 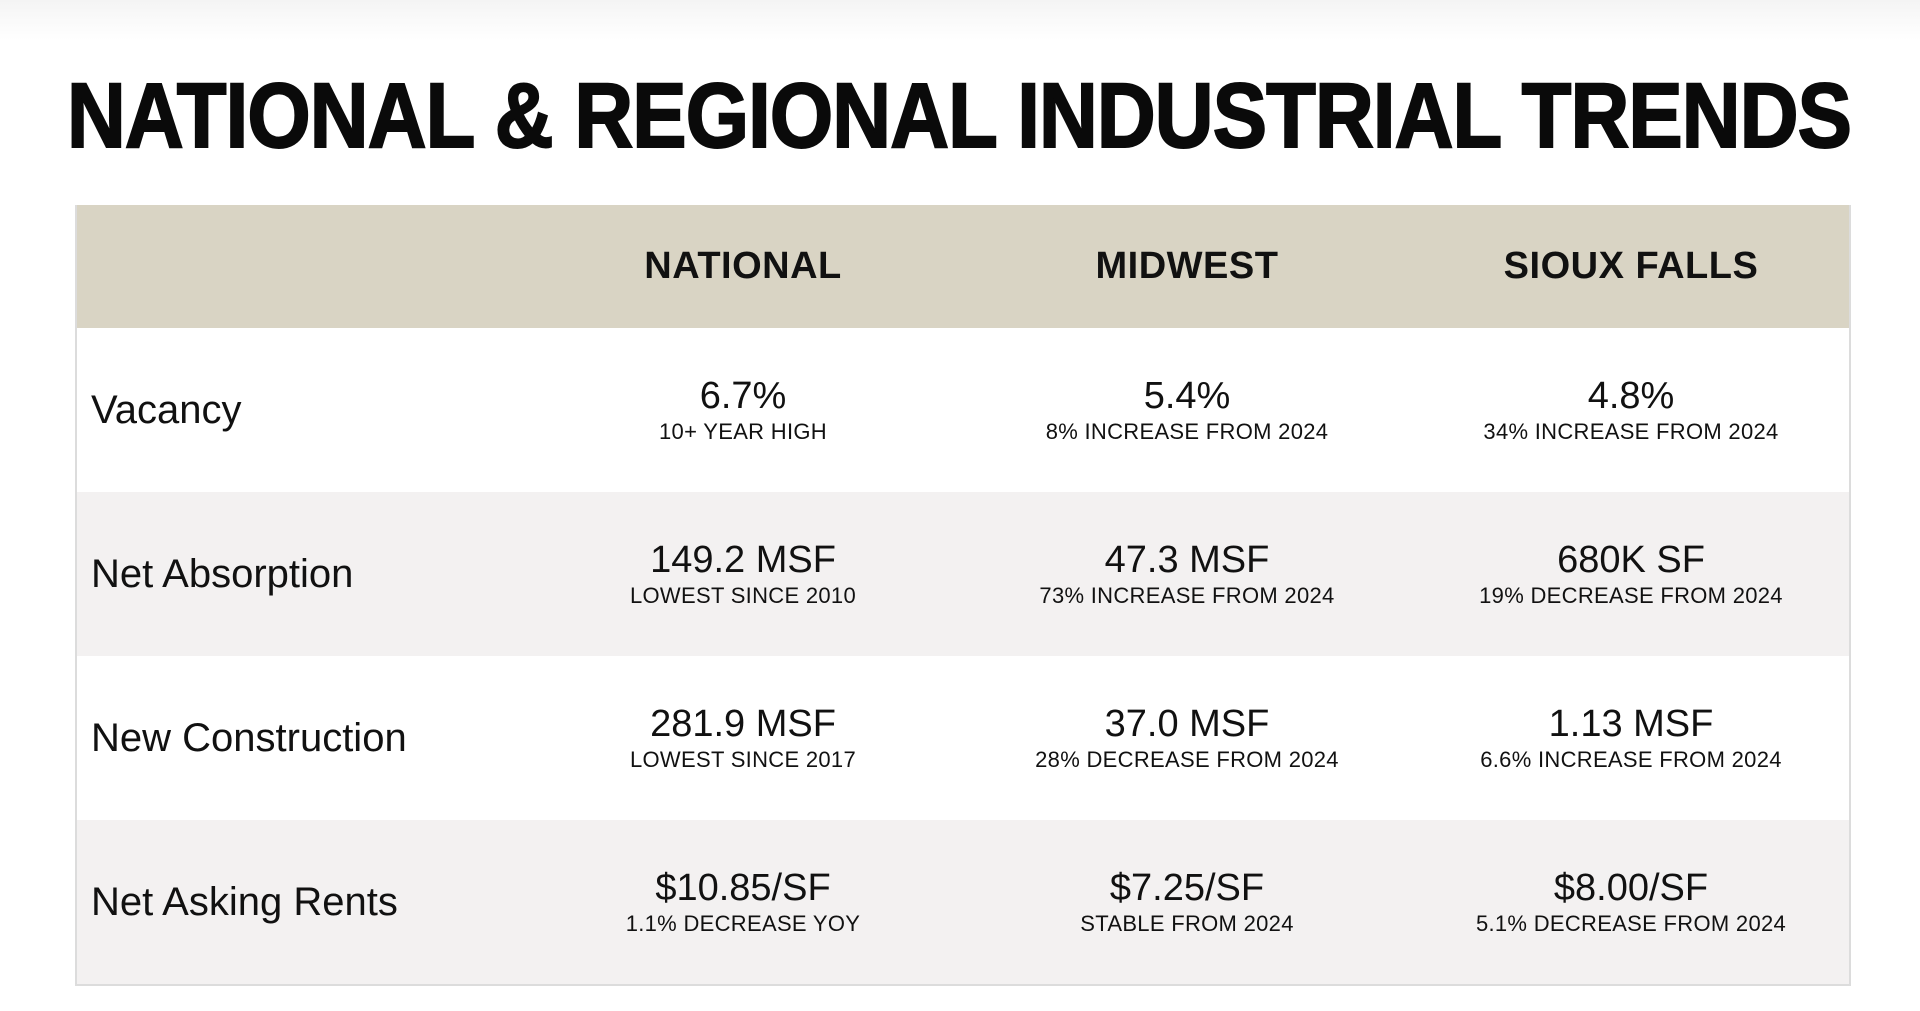 What do you see at coordinates (743, 560) in the screenshot?
I see `cell-value: 149.2 MSF` at bounding box center [743, 560].